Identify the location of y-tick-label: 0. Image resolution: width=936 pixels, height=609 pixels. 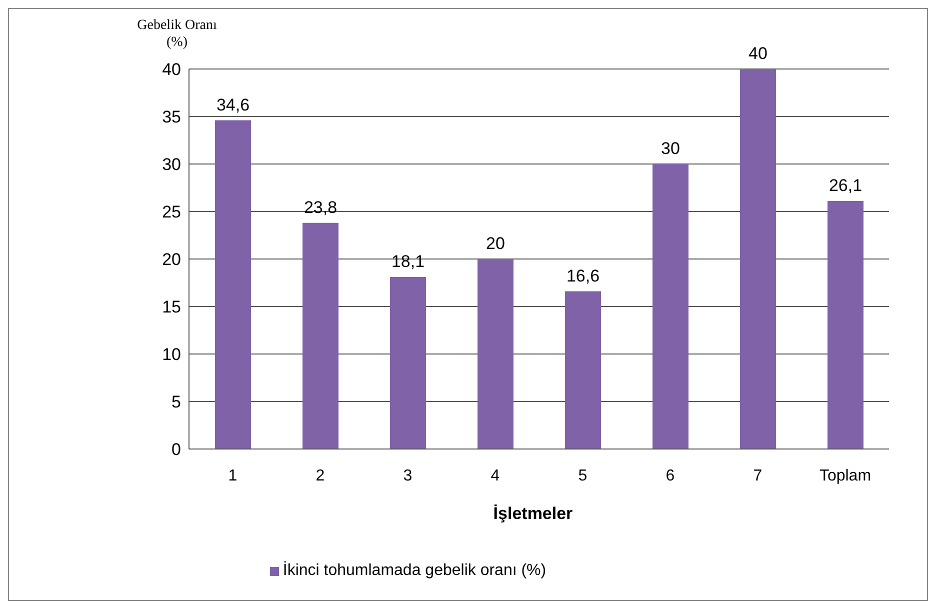
(176, 450).